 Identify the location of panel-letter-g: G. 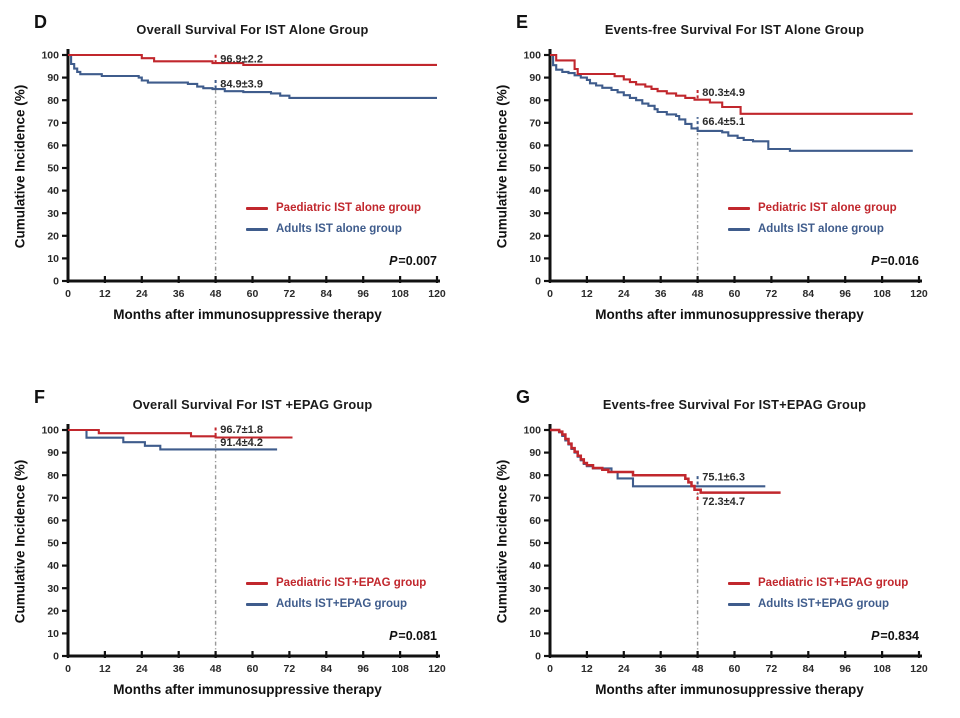
(523, 397).